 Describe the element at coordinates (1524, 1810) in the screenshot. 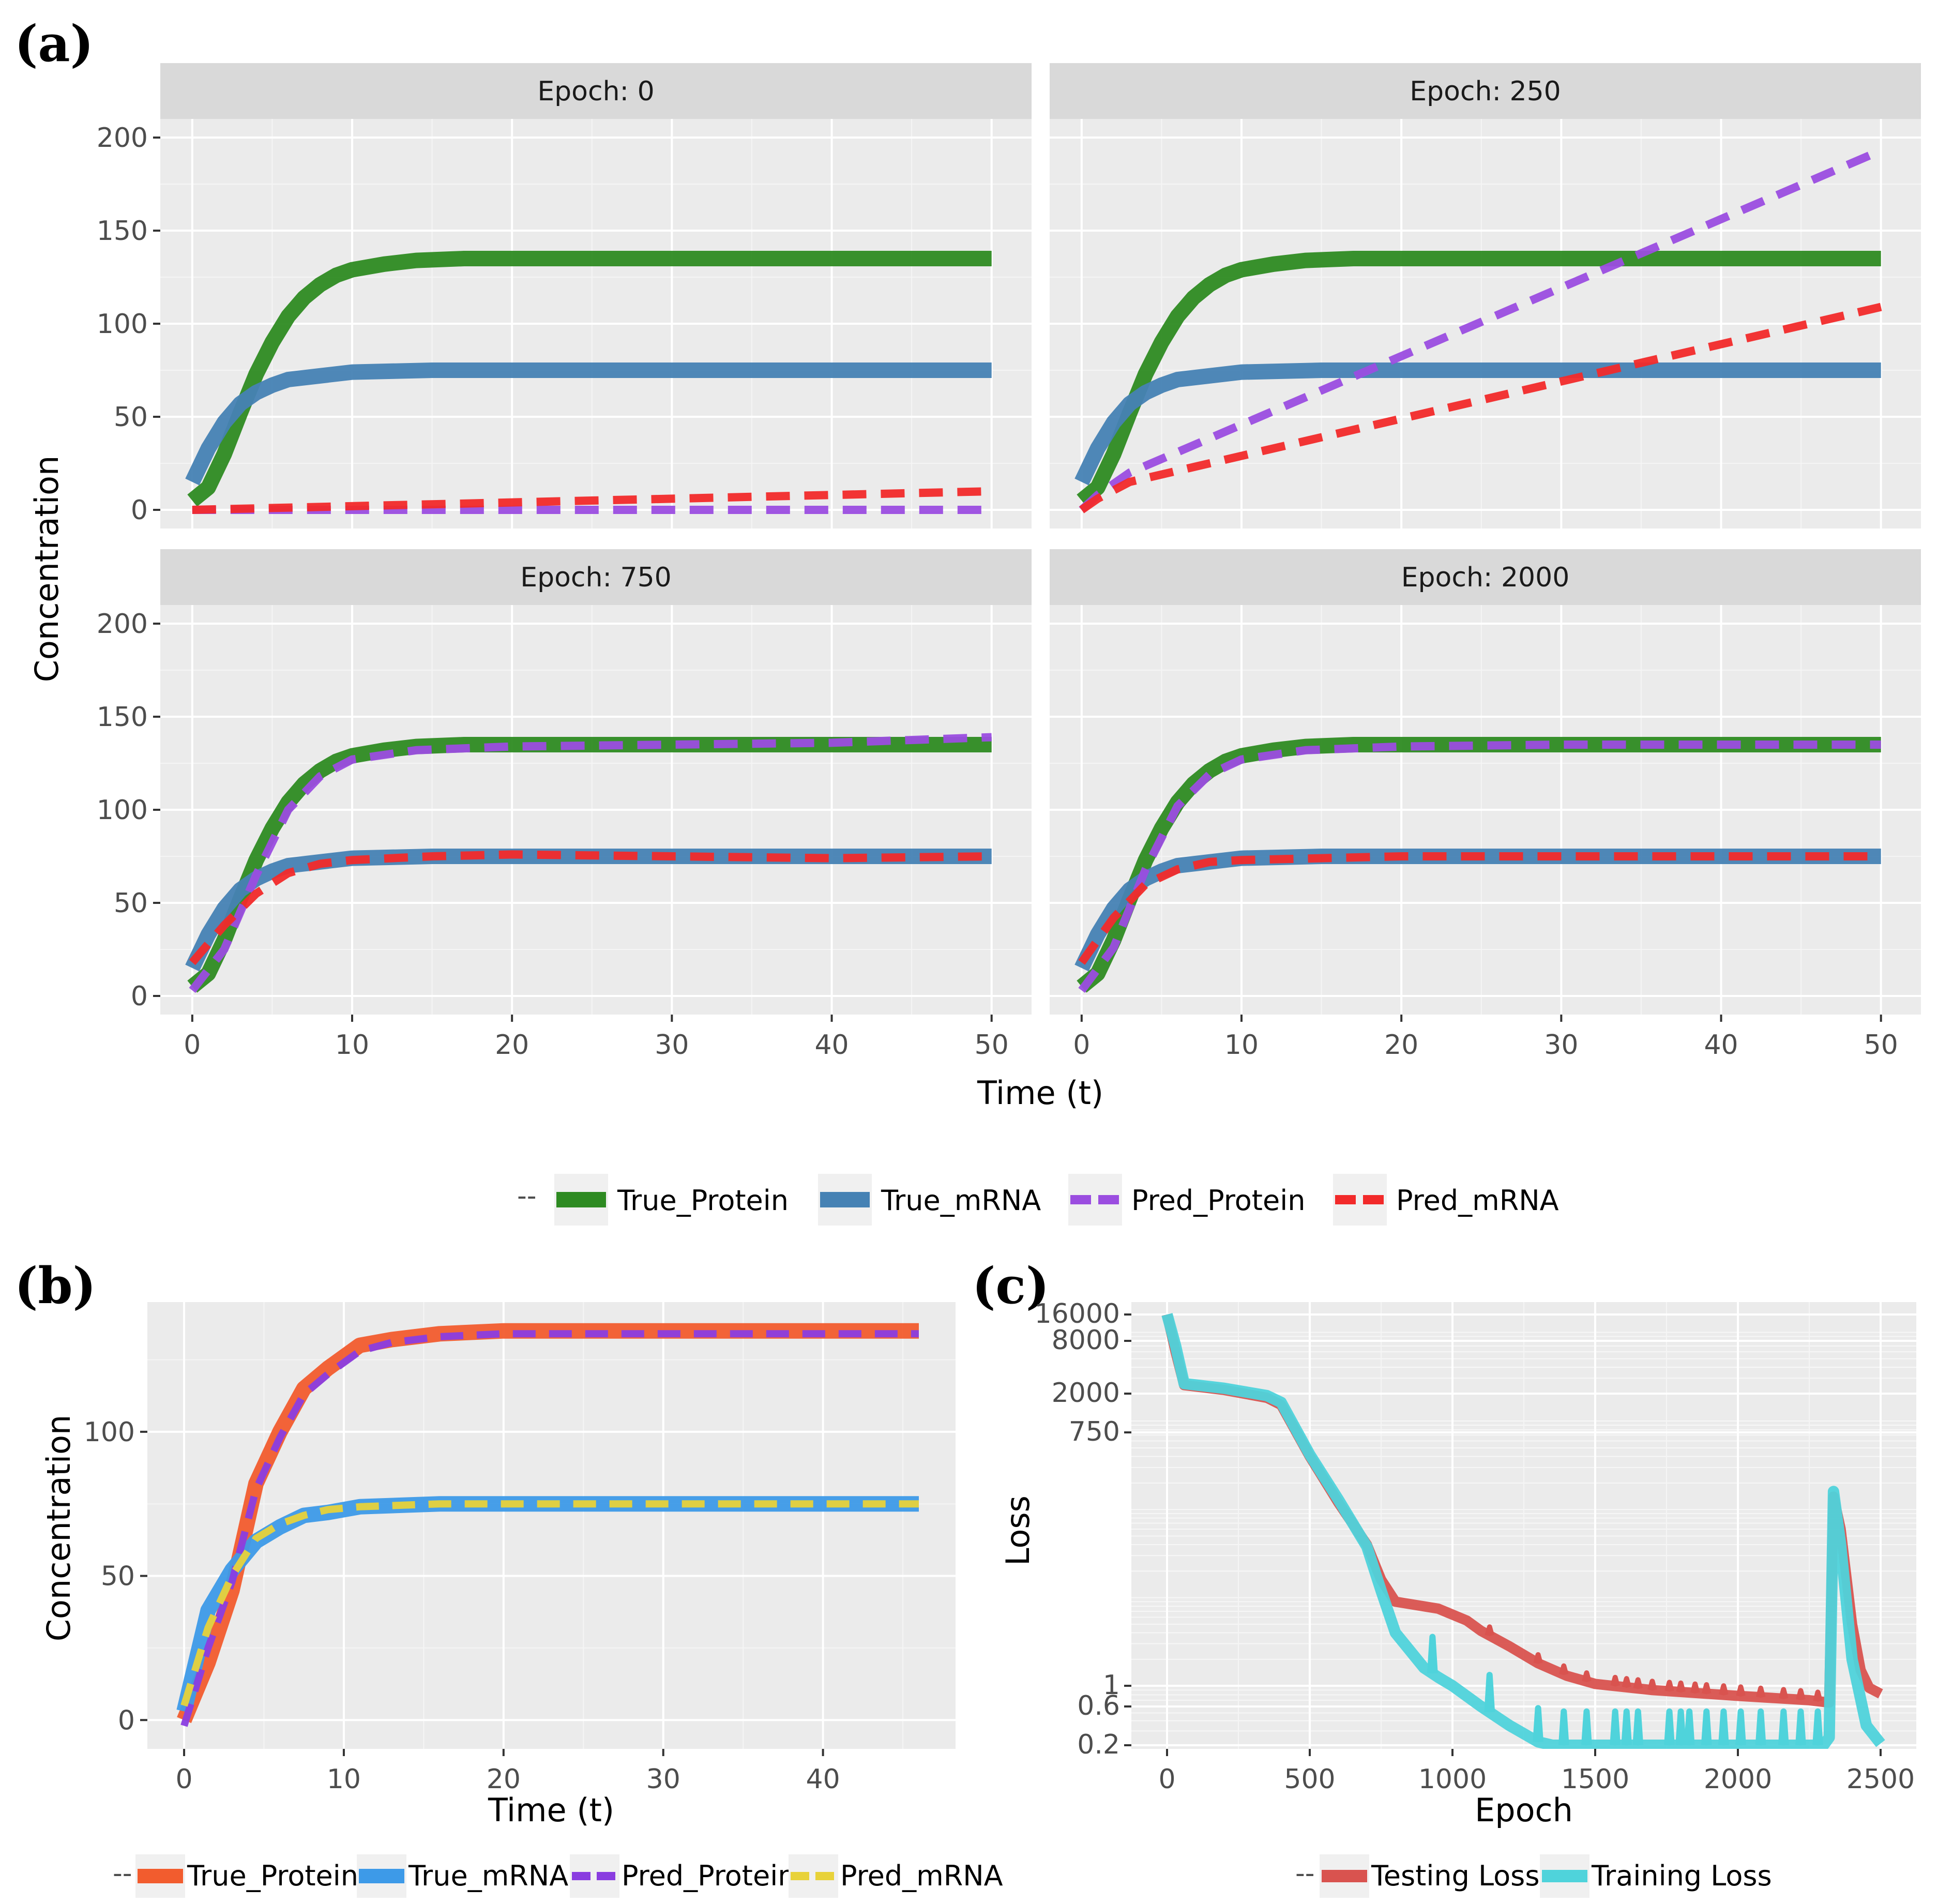

I see `x-axis-title: Epoch` at that location.